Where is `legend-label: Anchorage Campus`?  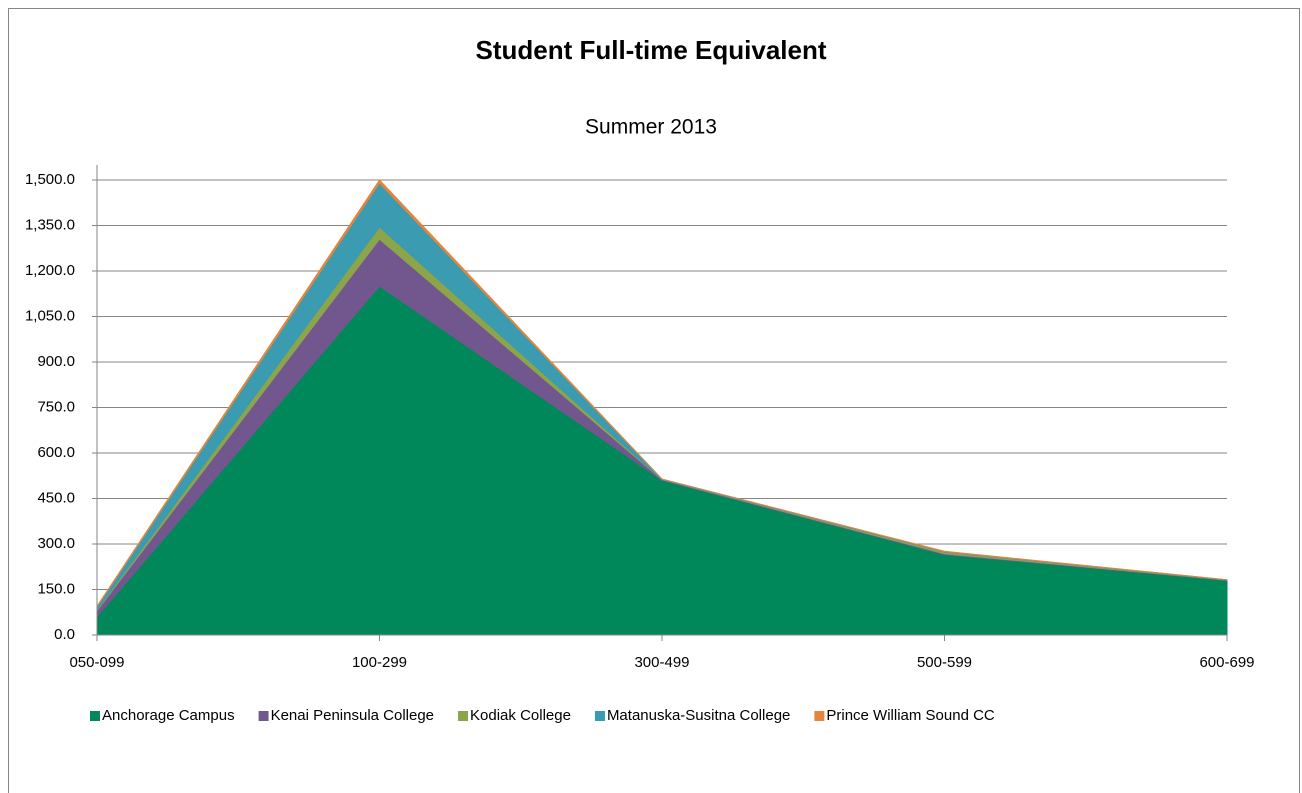
legend-label: Anchorage Campus is located at coordinates (168, 715).